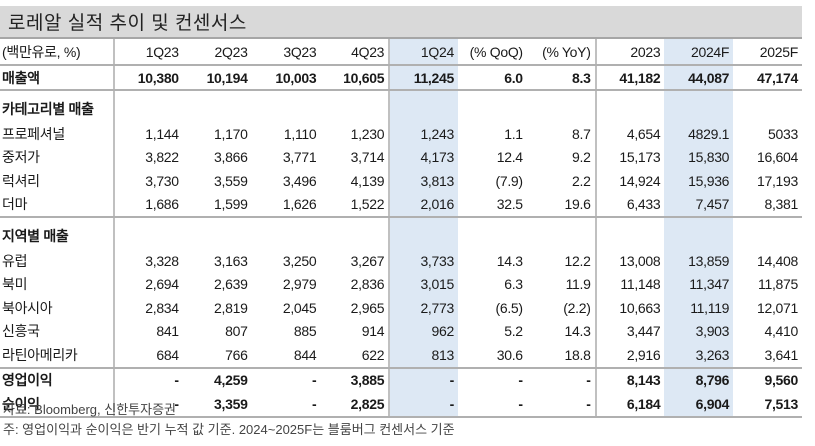 This screenshot has width=815, height=446. Describe the element at coordinates (148, 331) in the screenshot. I see `cell: 841` at that location.